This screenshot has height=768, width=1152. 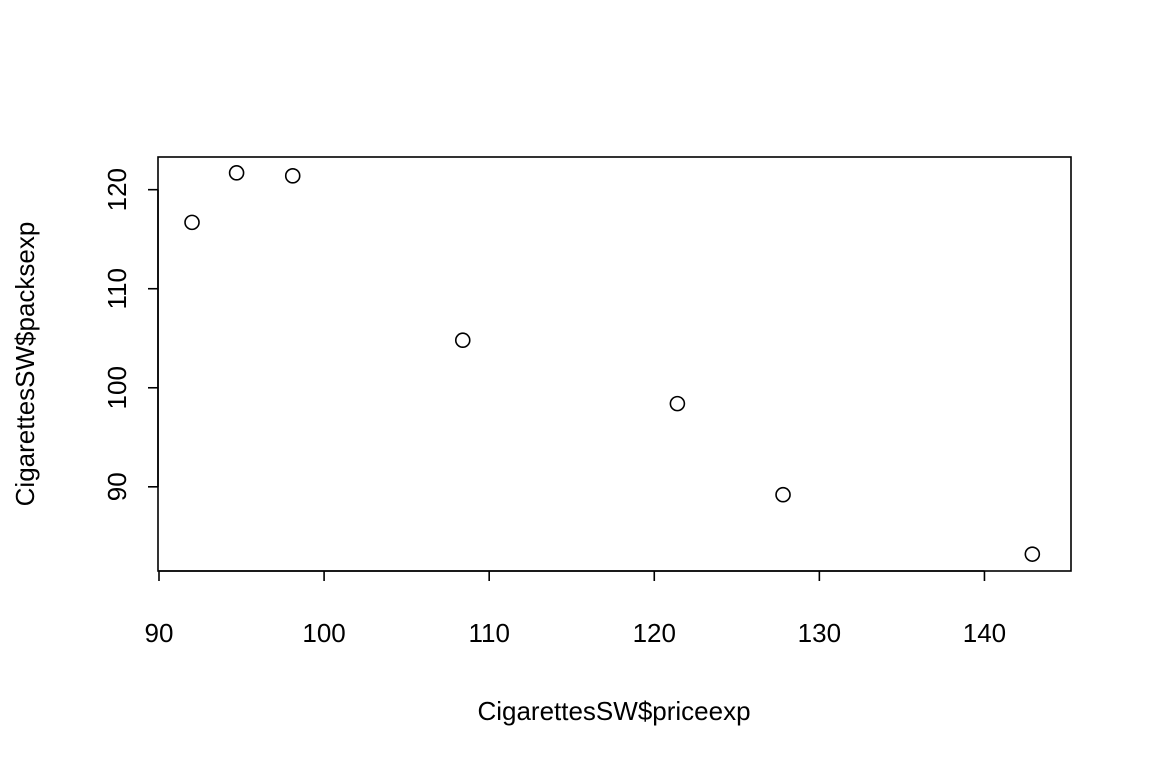 What do you see at coordinates (117, 189) in the screenshot?
I see `y-tick-label: 120` at bounding box center [117, 189].